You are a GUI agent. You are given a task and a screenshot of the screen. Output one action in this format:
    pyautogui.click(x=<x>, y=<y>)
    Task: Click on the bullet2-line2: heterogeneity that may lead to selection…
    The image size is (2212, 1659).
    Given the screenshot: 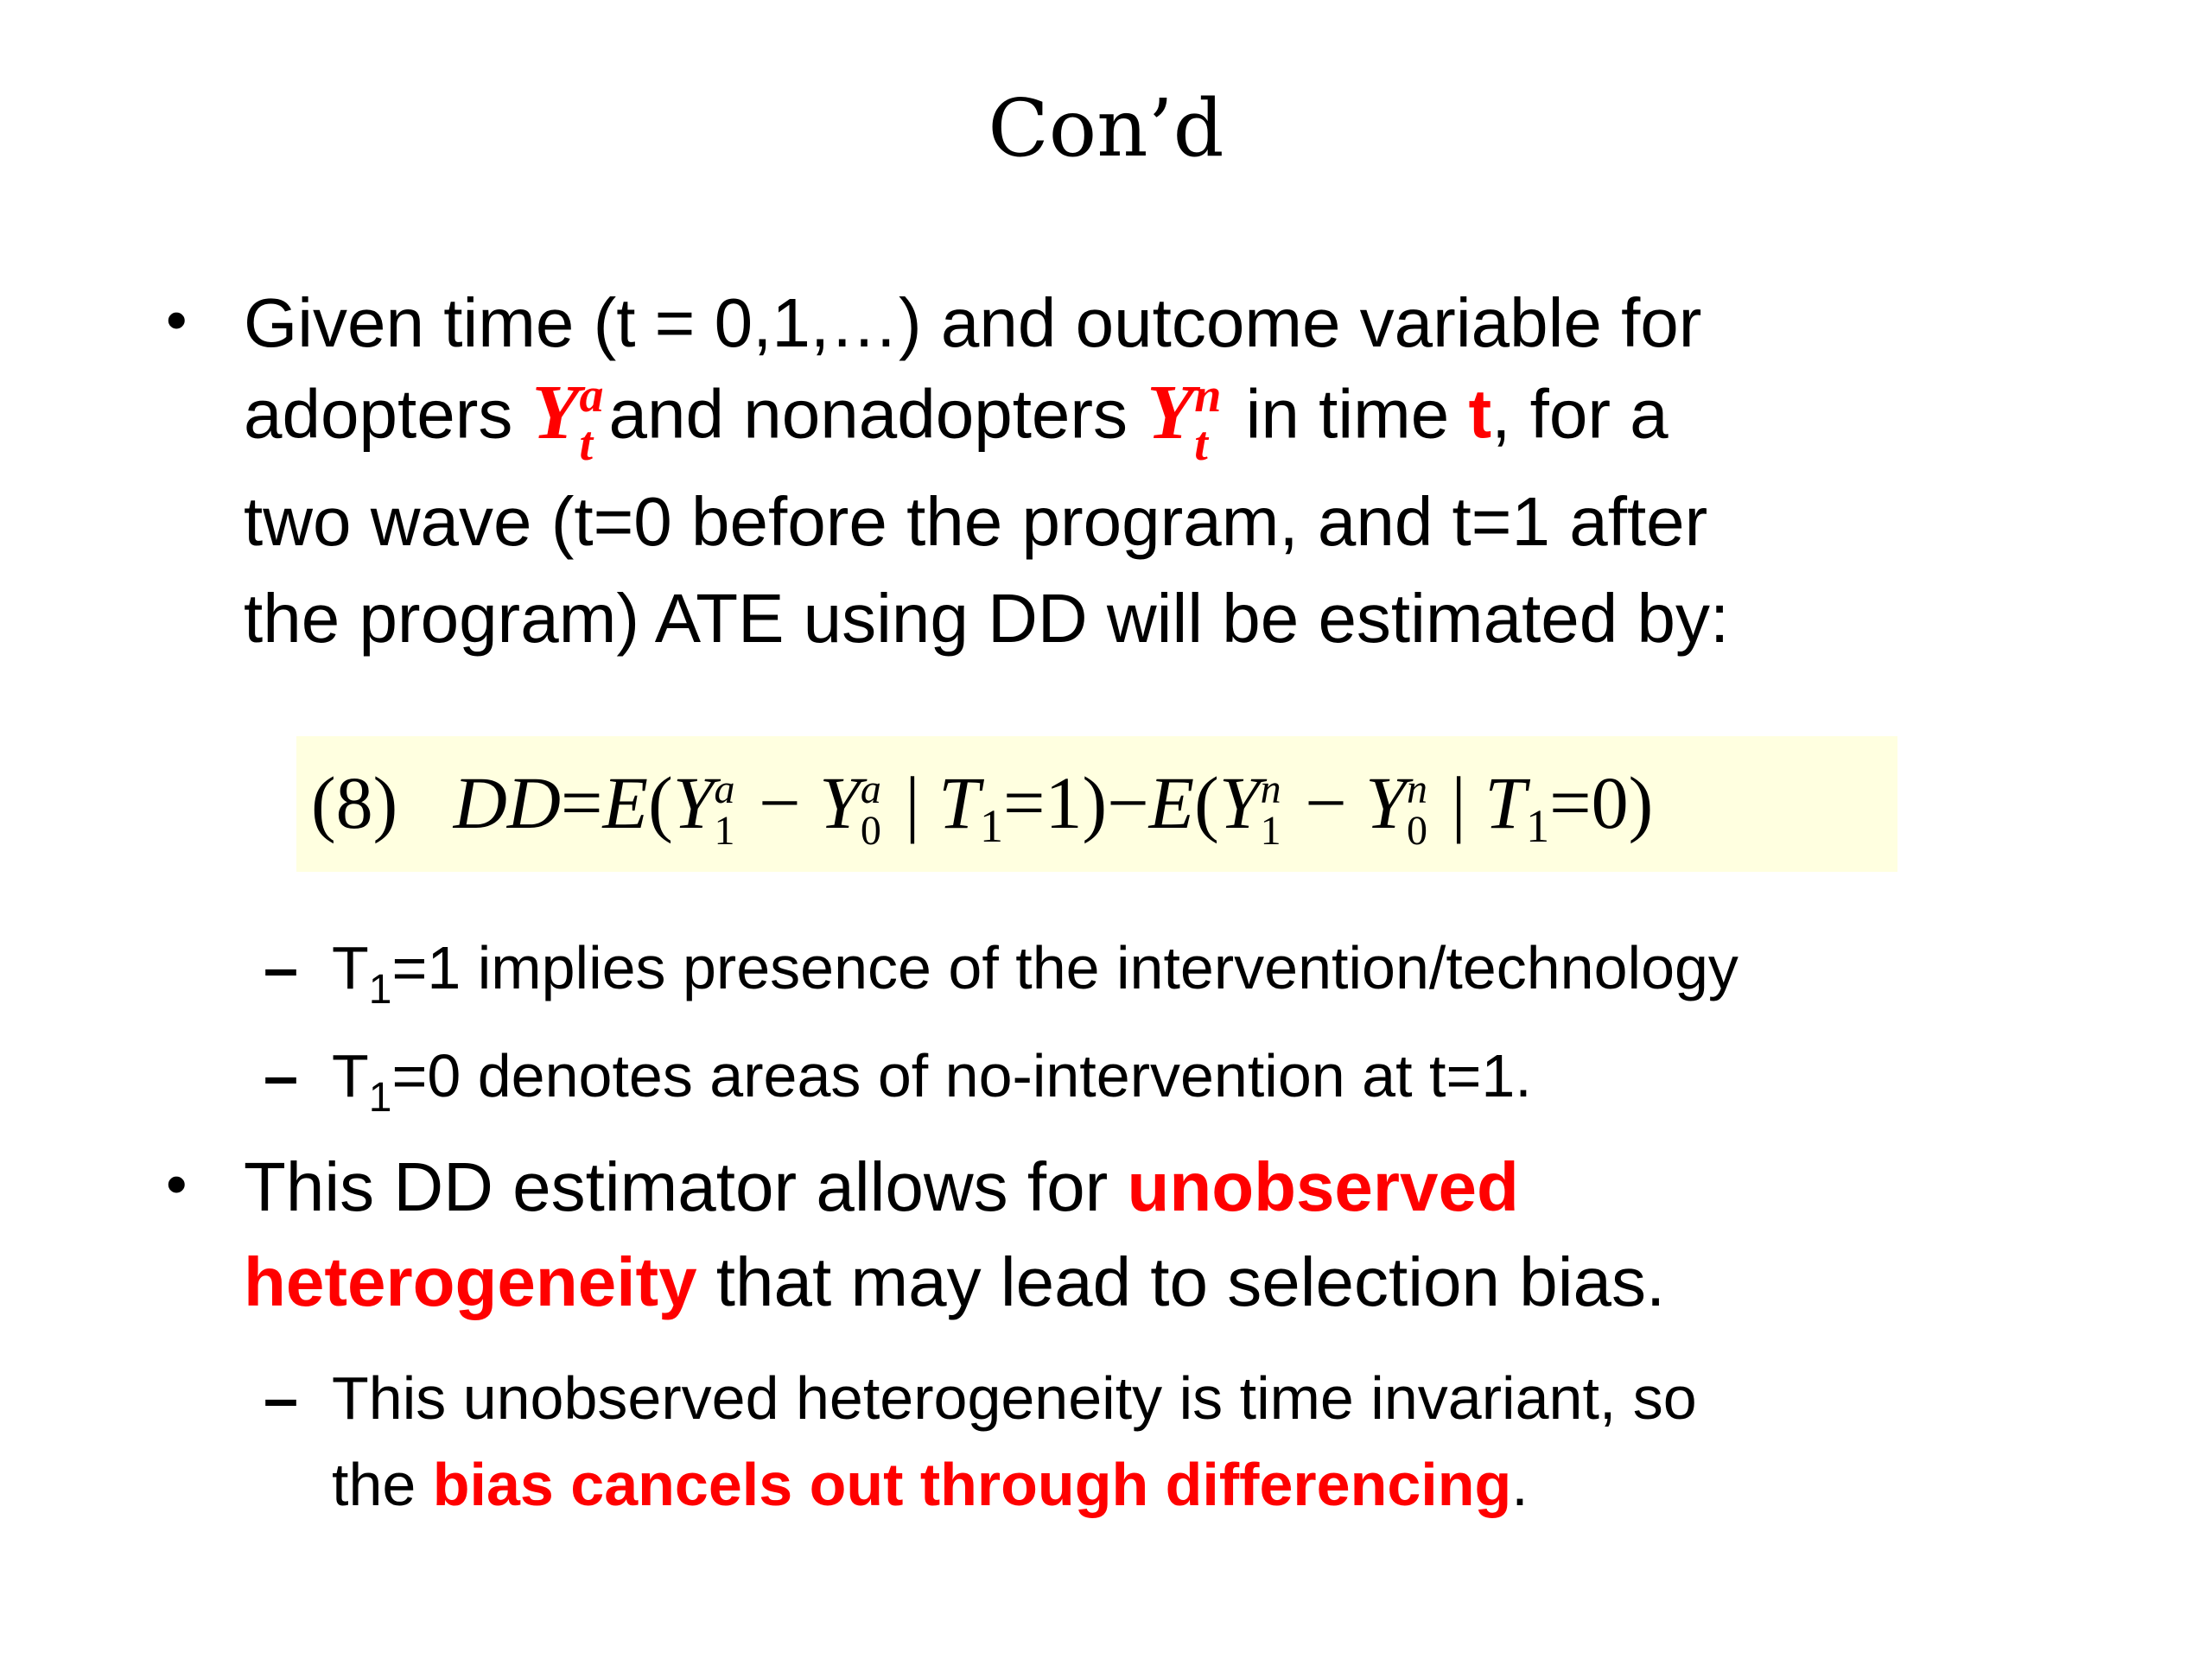 What is the action you would take?
    pyautogui.click(x=955, y=1281)
    